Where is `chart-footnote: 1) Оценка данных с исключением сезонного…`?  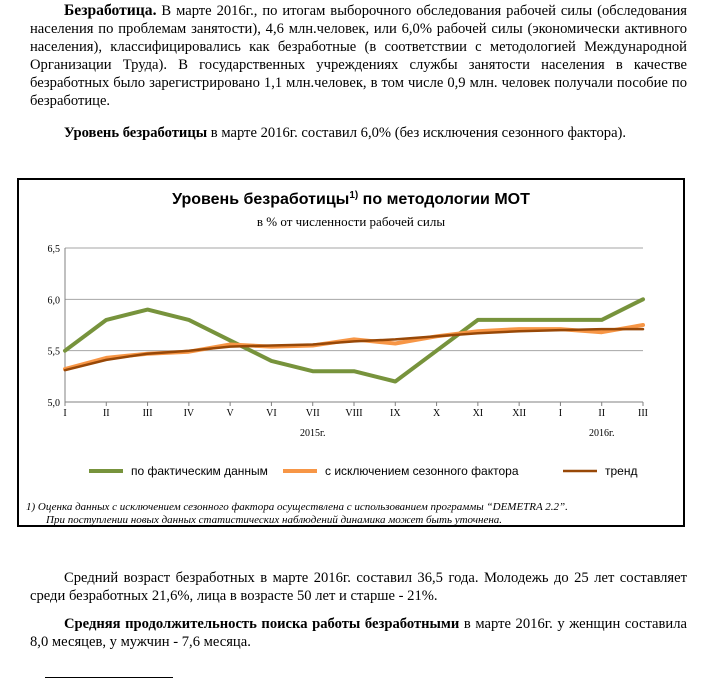
chart-footnote: 1) Оценка данных с исключением сезонного… is located at coordinates (351, 514).